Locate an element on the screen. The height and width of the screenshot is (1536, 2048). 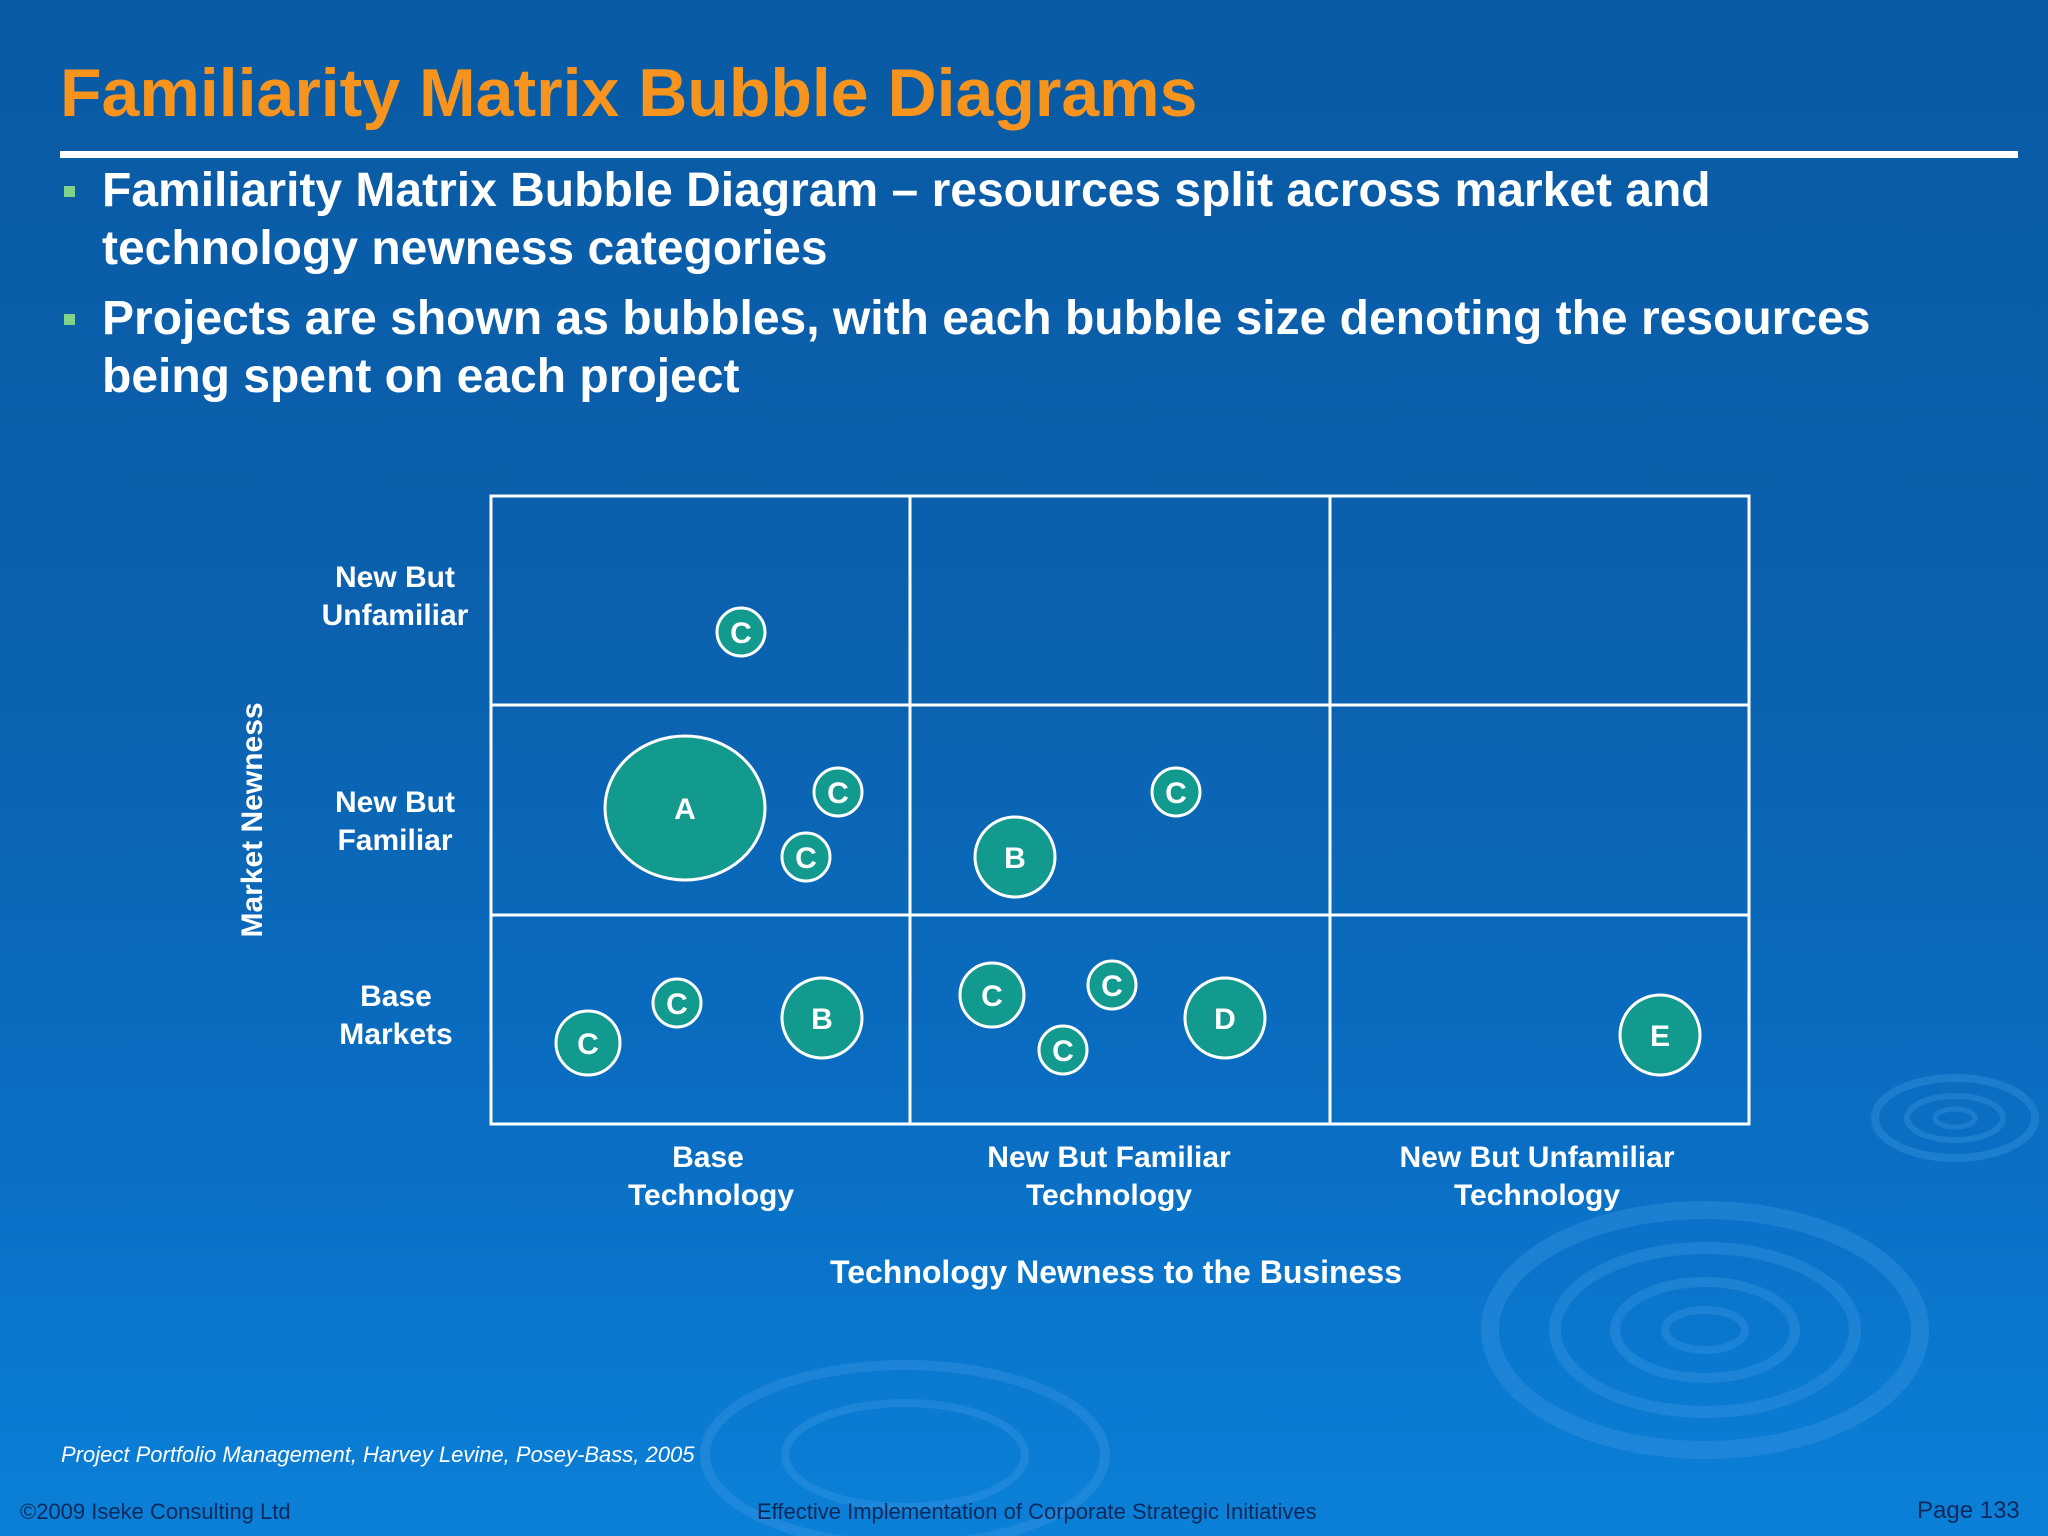
project-bubble: D is located at coordinates (1225, 1018).